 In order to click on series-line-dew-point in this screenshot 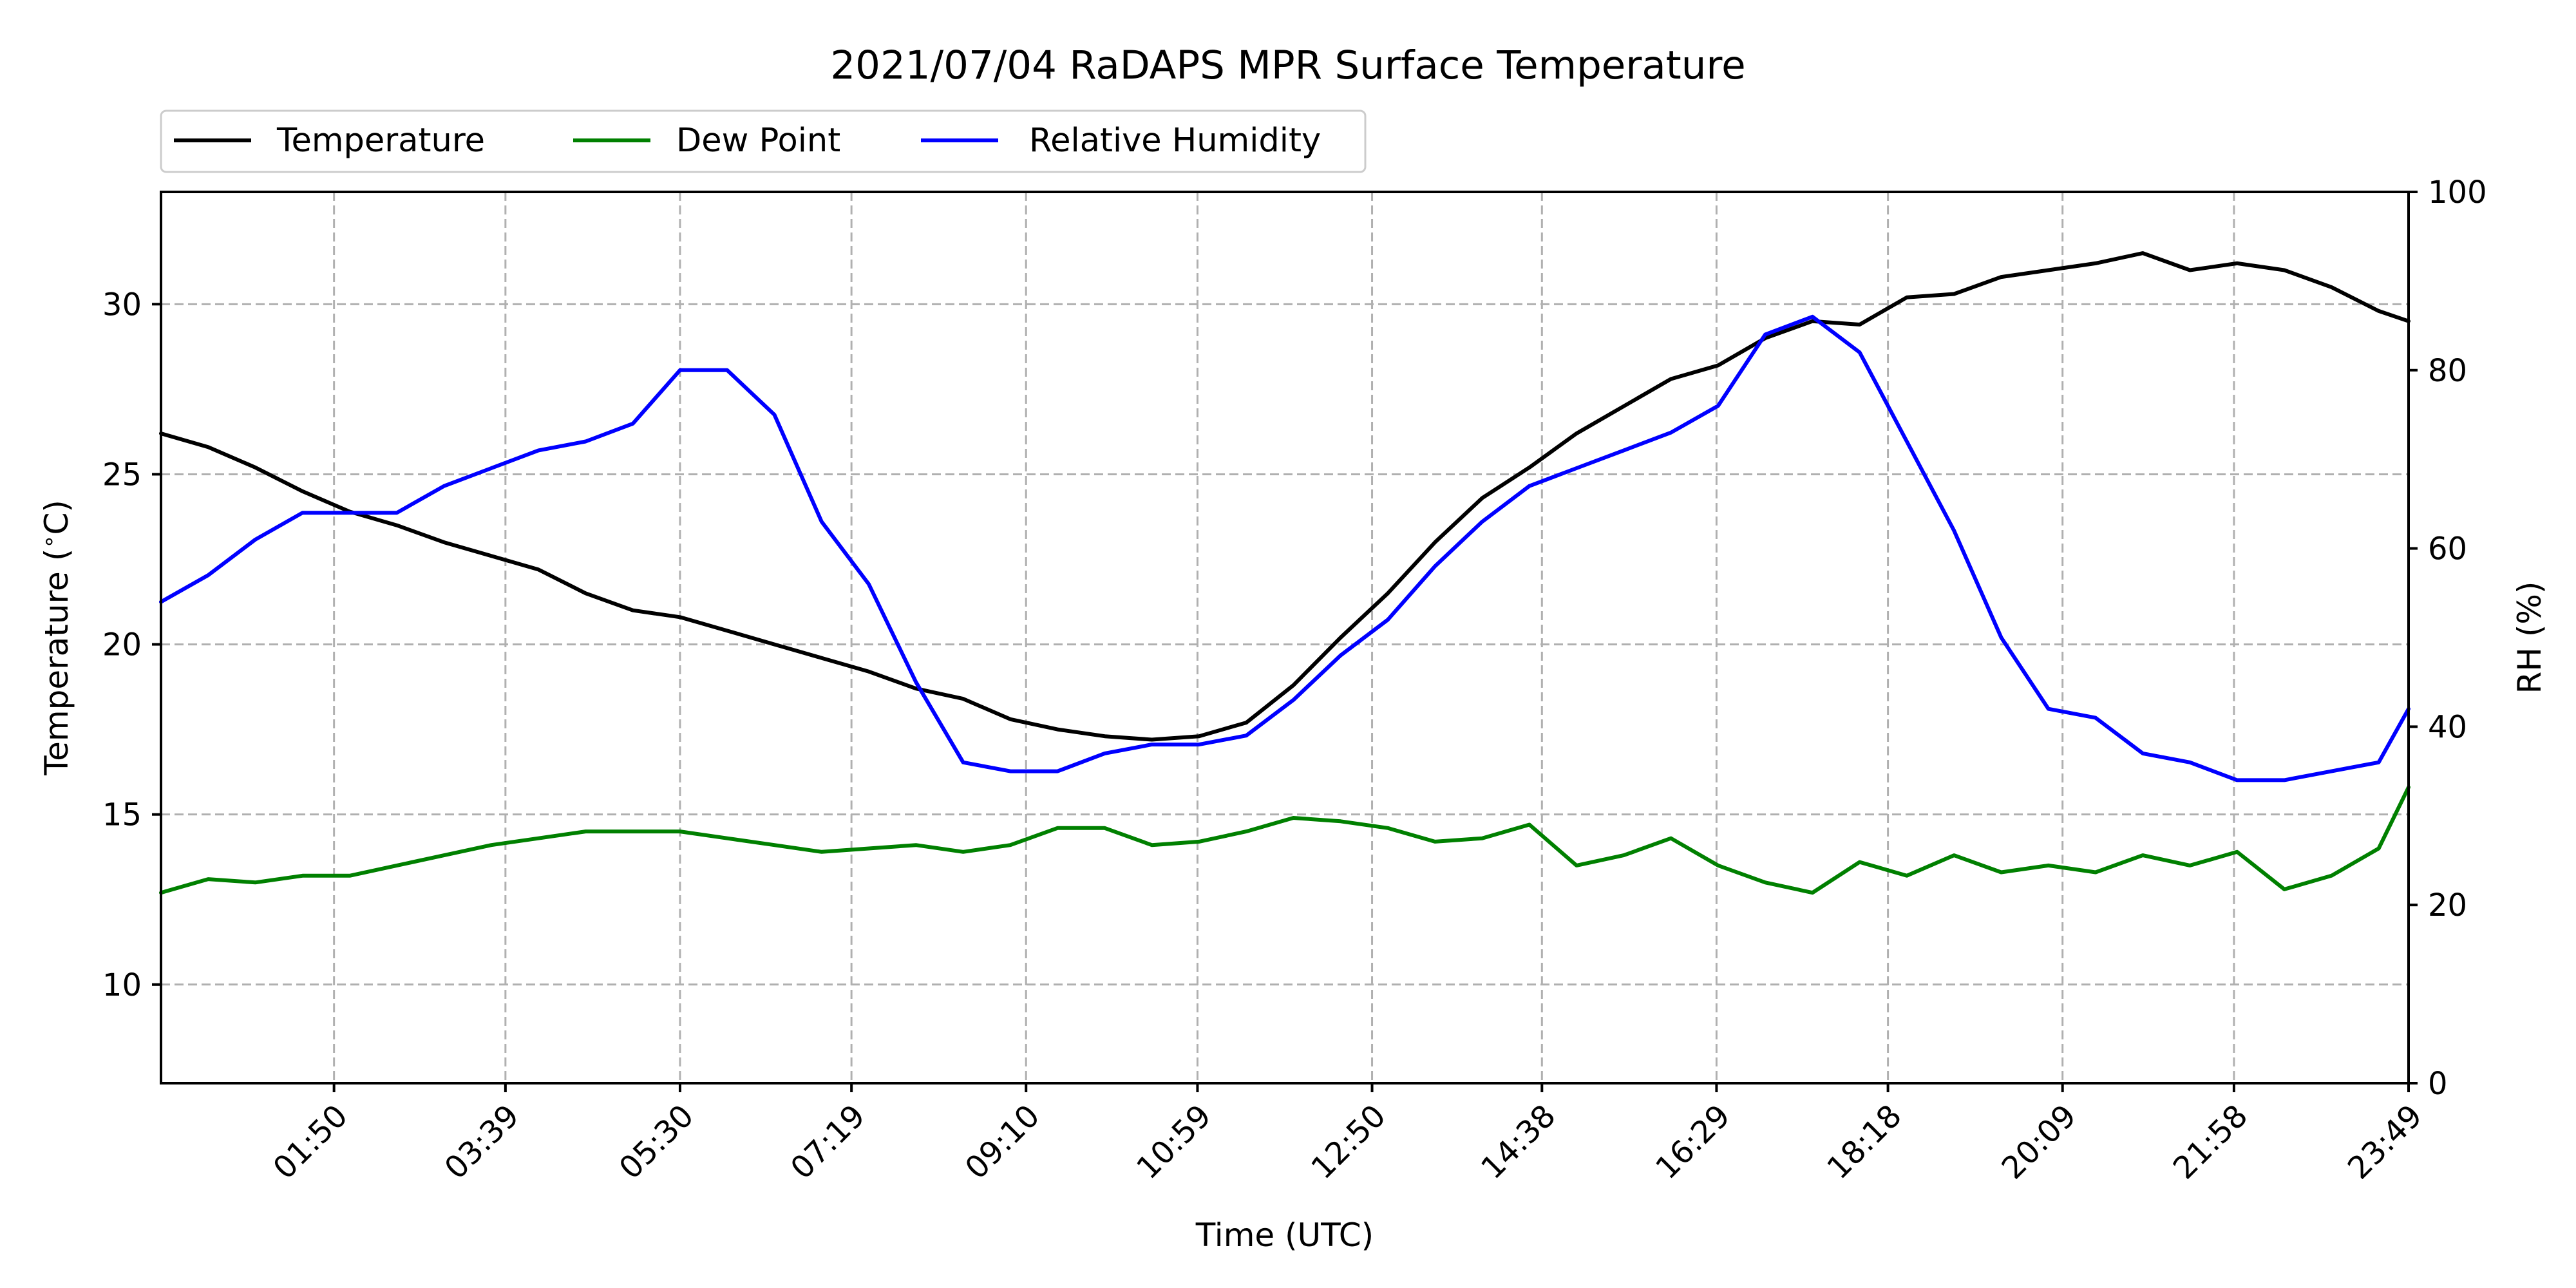, I will do `click(1285, 840)`.